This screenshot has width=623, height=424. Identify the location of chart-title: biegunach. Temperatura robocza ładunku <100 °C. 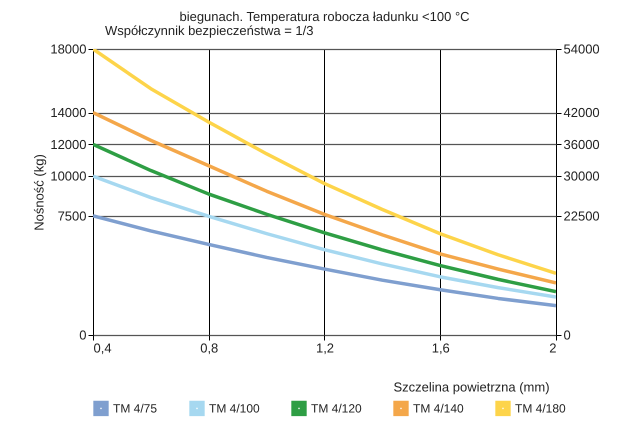
(324, 16).